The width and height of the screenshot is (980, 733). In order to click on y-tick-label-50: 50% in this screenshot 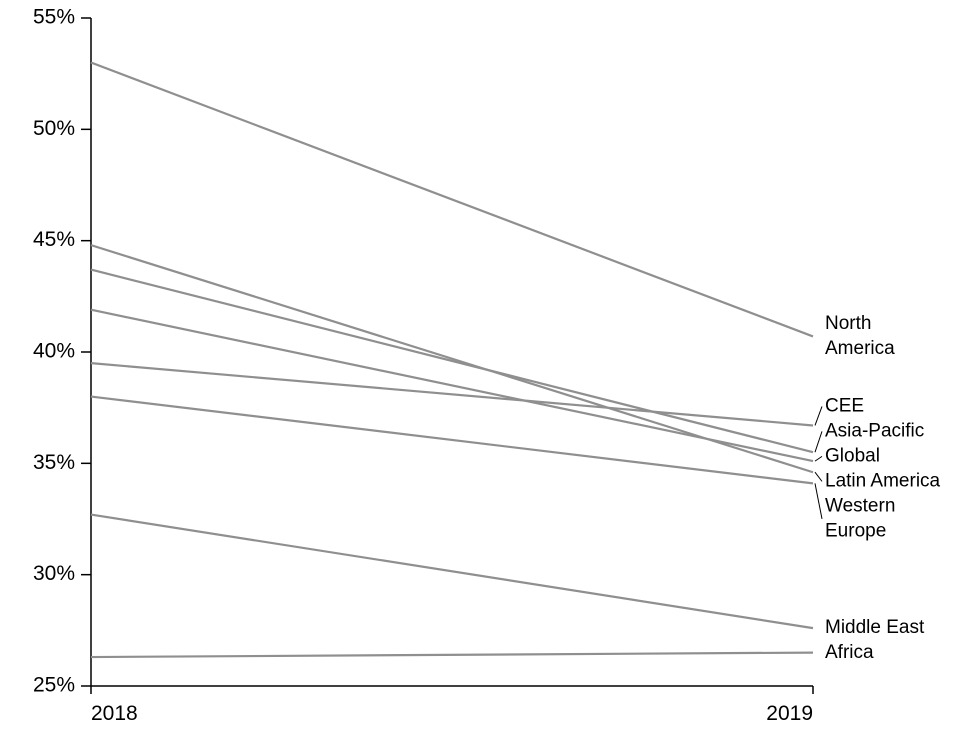, I will do `click(54, 128)`.